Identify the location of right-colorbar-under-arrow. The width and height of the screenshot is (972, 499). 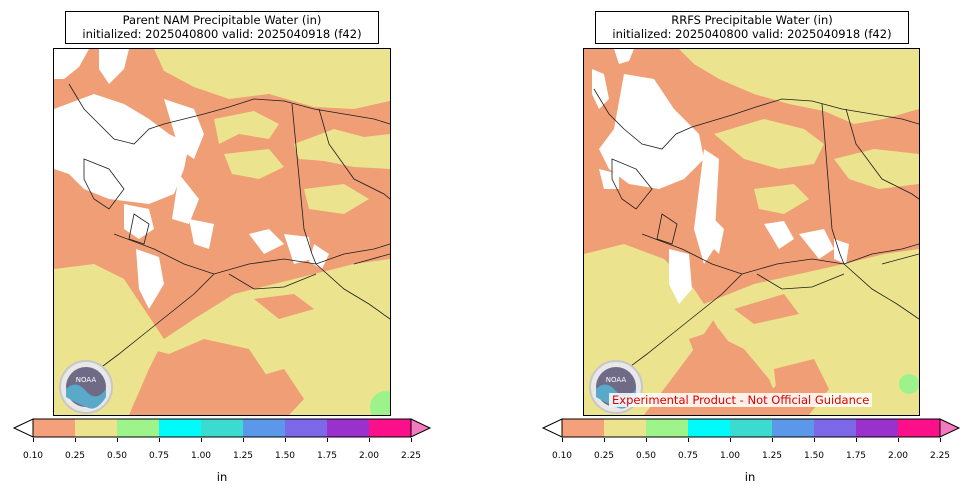
(552, 428).